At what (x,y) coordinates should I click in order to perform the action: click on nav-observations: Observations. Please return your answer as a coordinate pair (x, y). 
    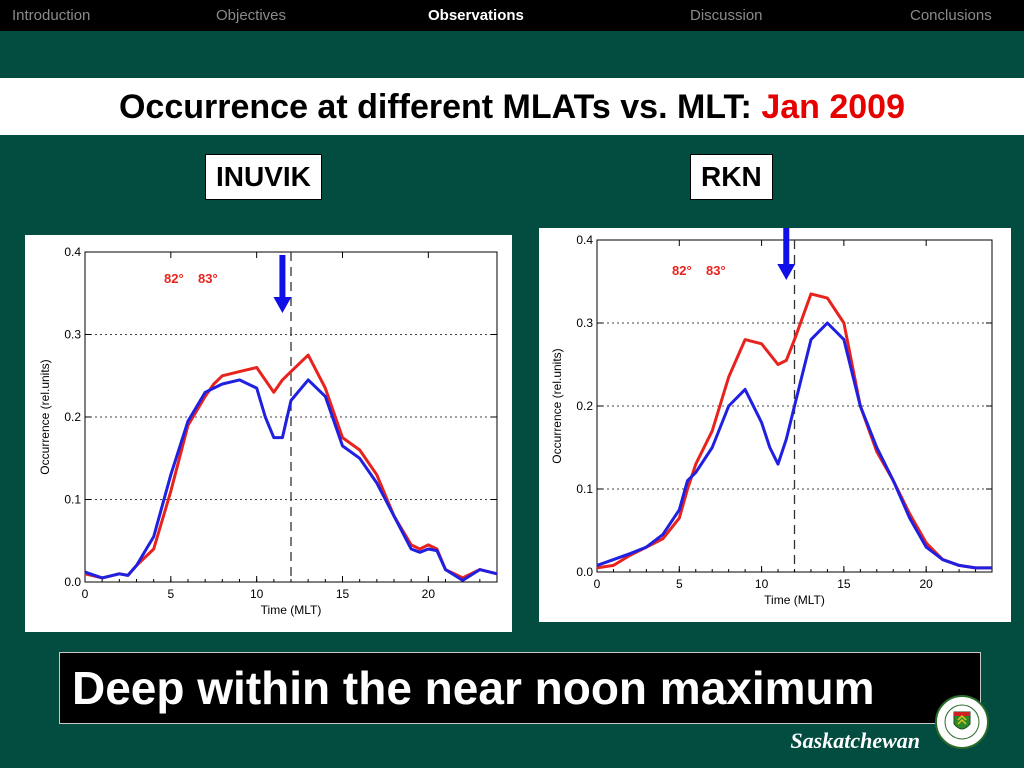
    Looking at the image, I should click on (476, 15).